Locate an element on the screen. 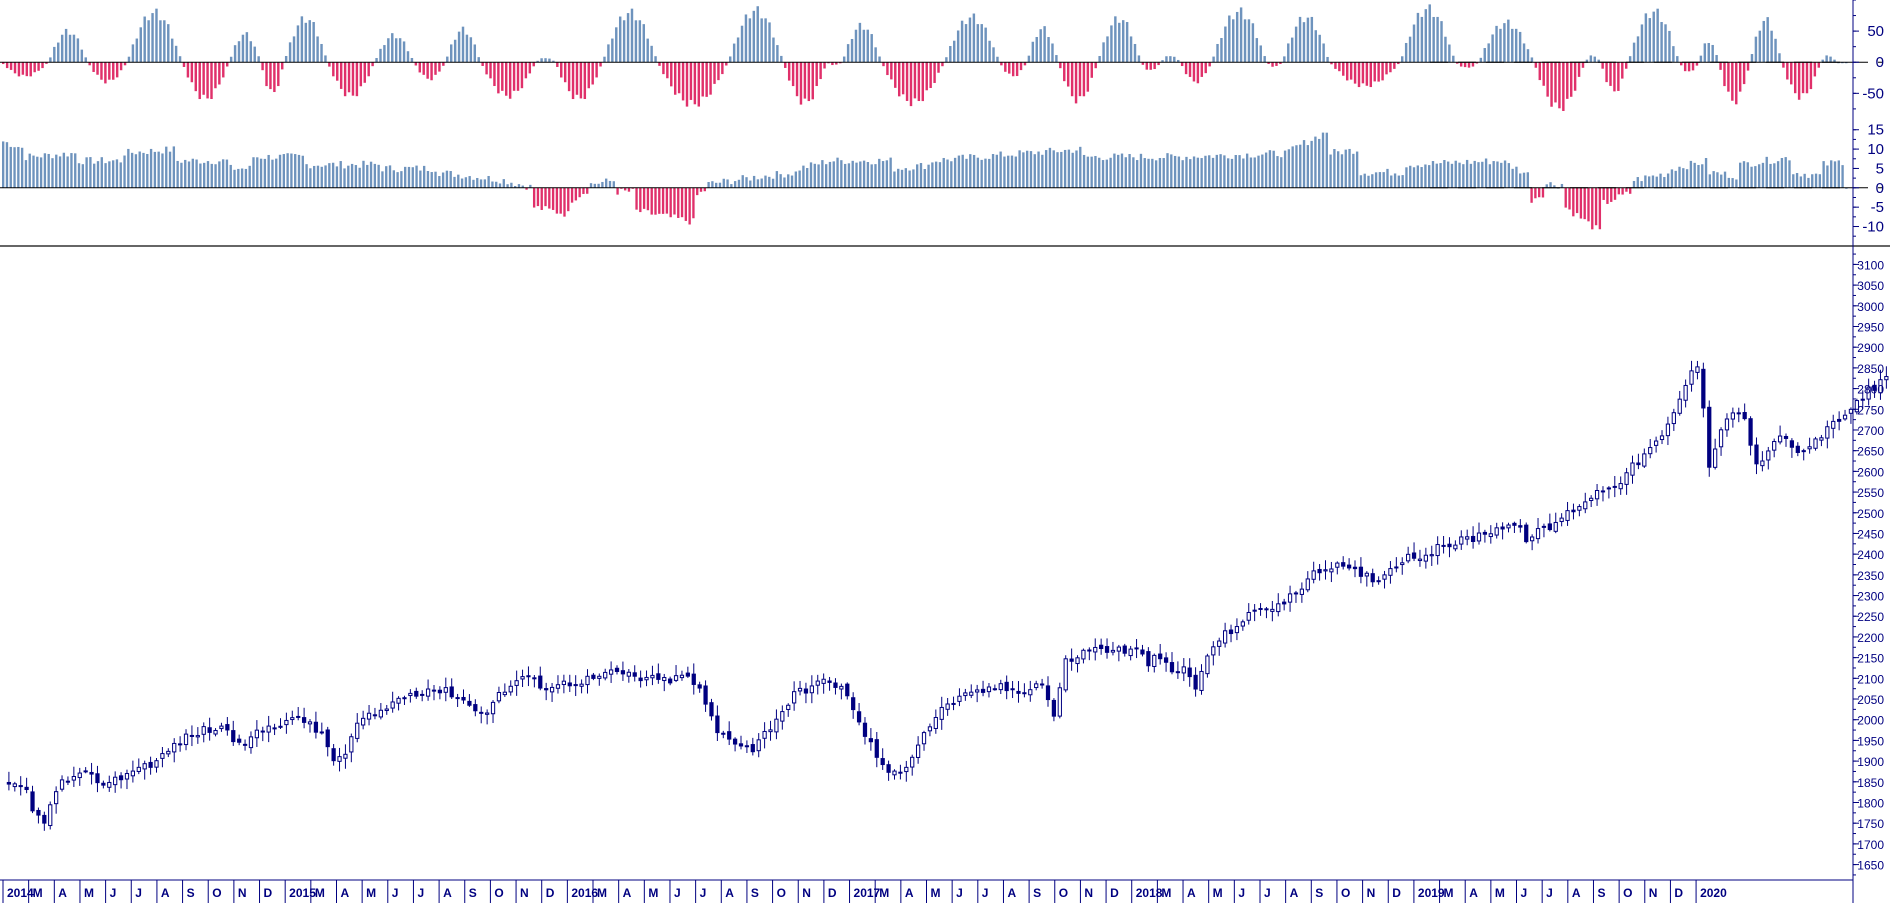  osc2-y-tick-label: 0 is located at coordinates (1880, 188).